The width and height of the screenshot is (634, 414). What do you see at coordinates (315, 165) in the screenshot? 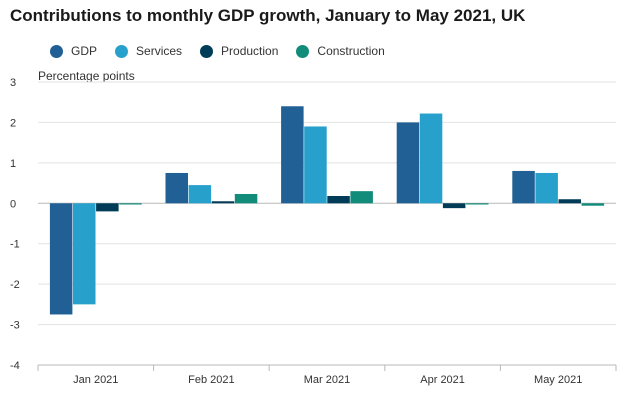
I see `bar-services-mar-2021` at bounding box center [315, 165].